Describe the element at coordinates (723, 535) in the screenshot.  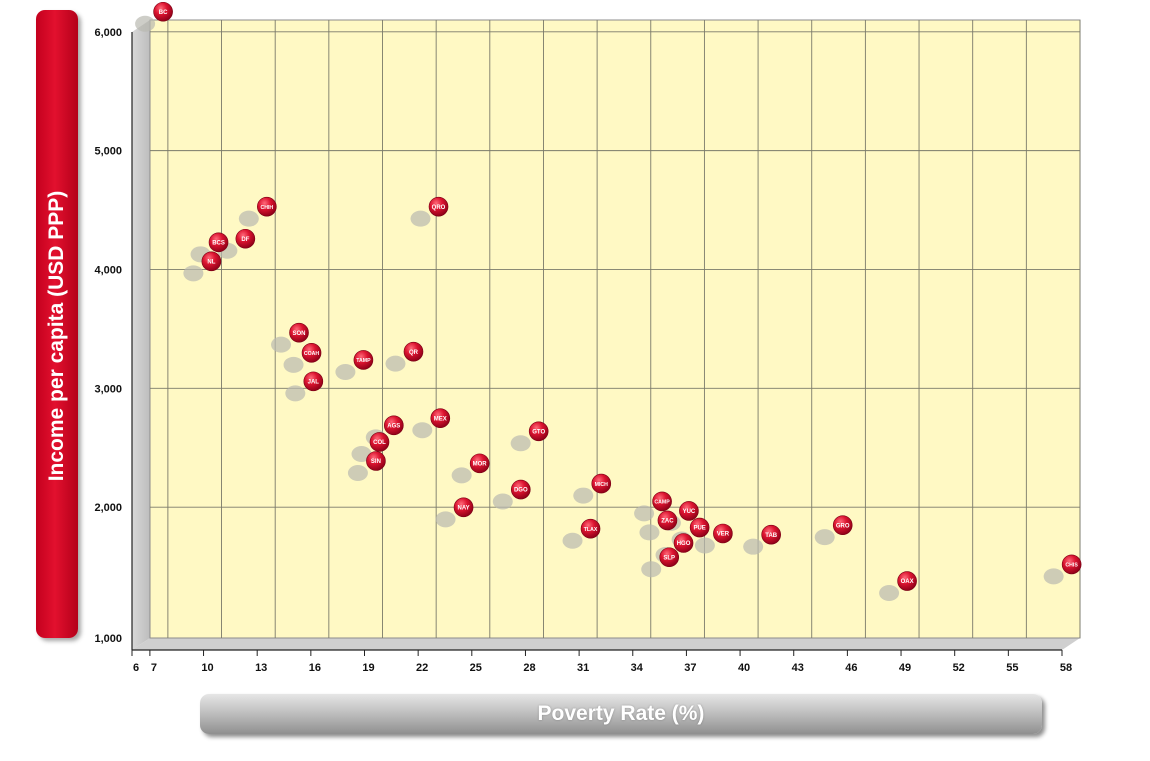
I see `data-point-label: VER` at that location.